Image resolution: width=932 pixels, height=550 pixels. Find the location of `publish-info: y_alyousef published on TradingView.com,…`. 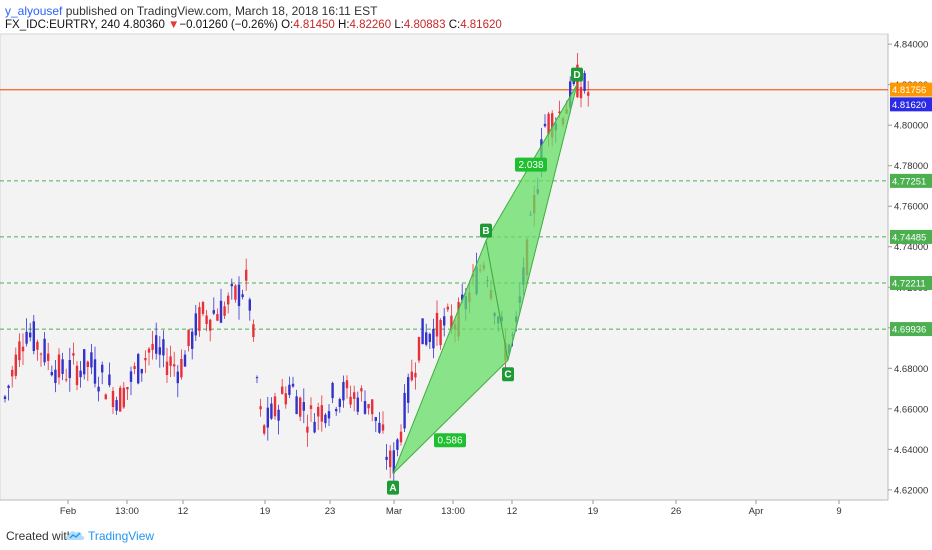

publish-info: y_alyousef published on TradingView.com,… is located at coordinates (191, 11).